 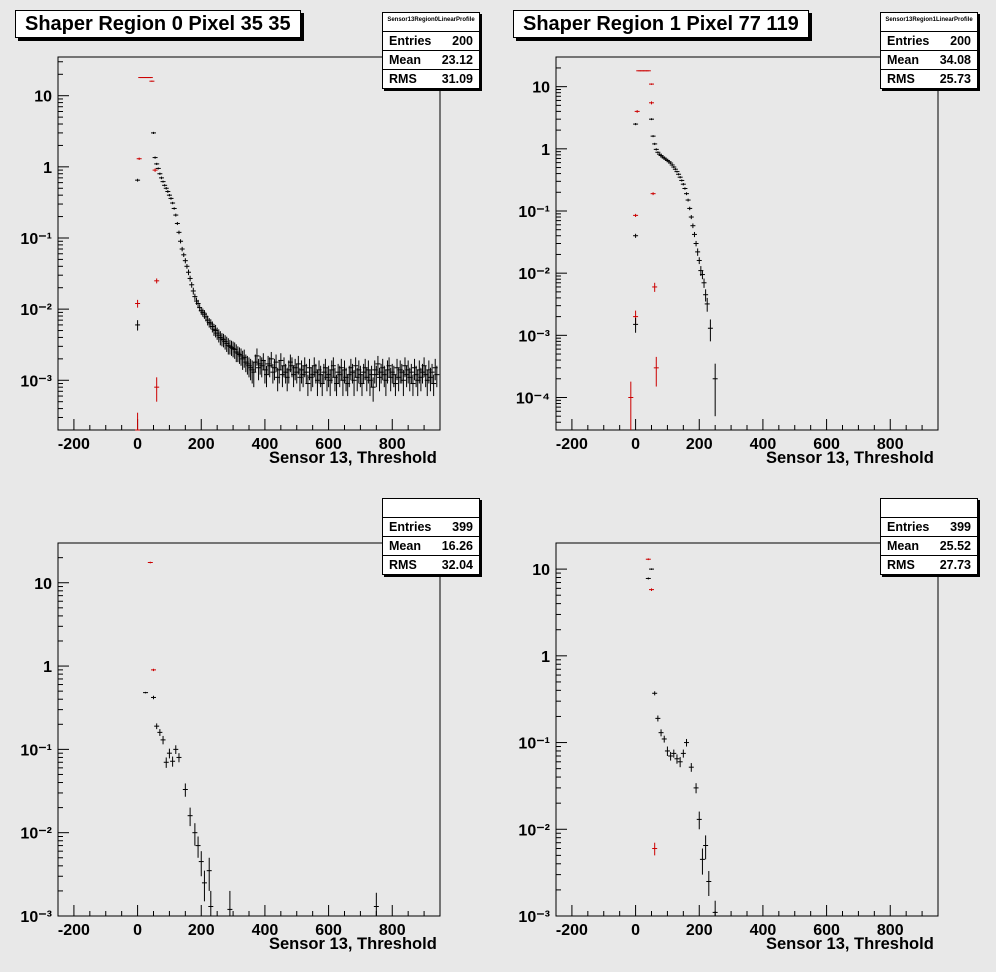 What do you see at coordinates (955, 79) in the screenshot?
I see `stats-rms: 25.73` at bounding box center [955, 79].